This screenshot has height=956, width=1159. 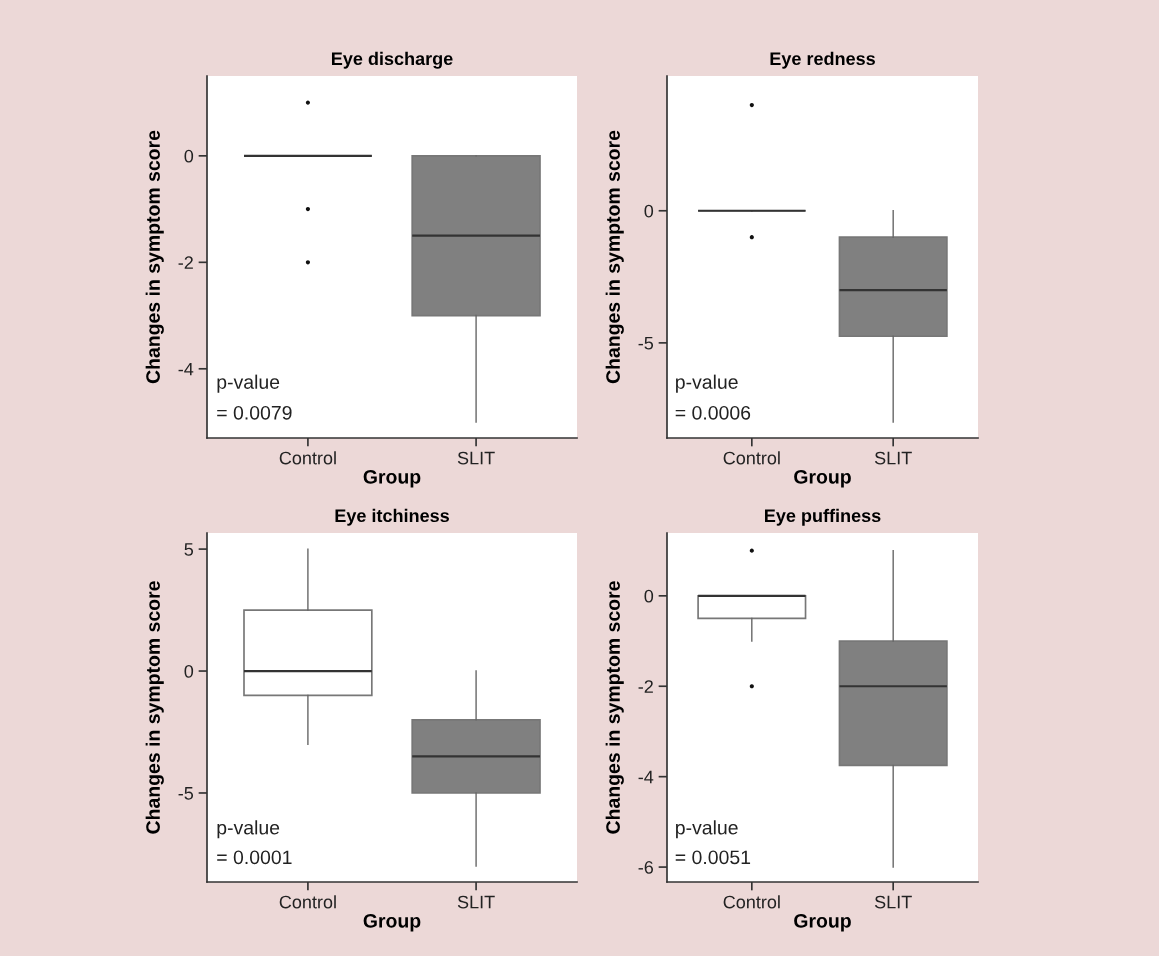 What do you see at coordinates (646, 867) in the screenshot?
I see `y-tick-label: -6` at bounding box center [646, 867].